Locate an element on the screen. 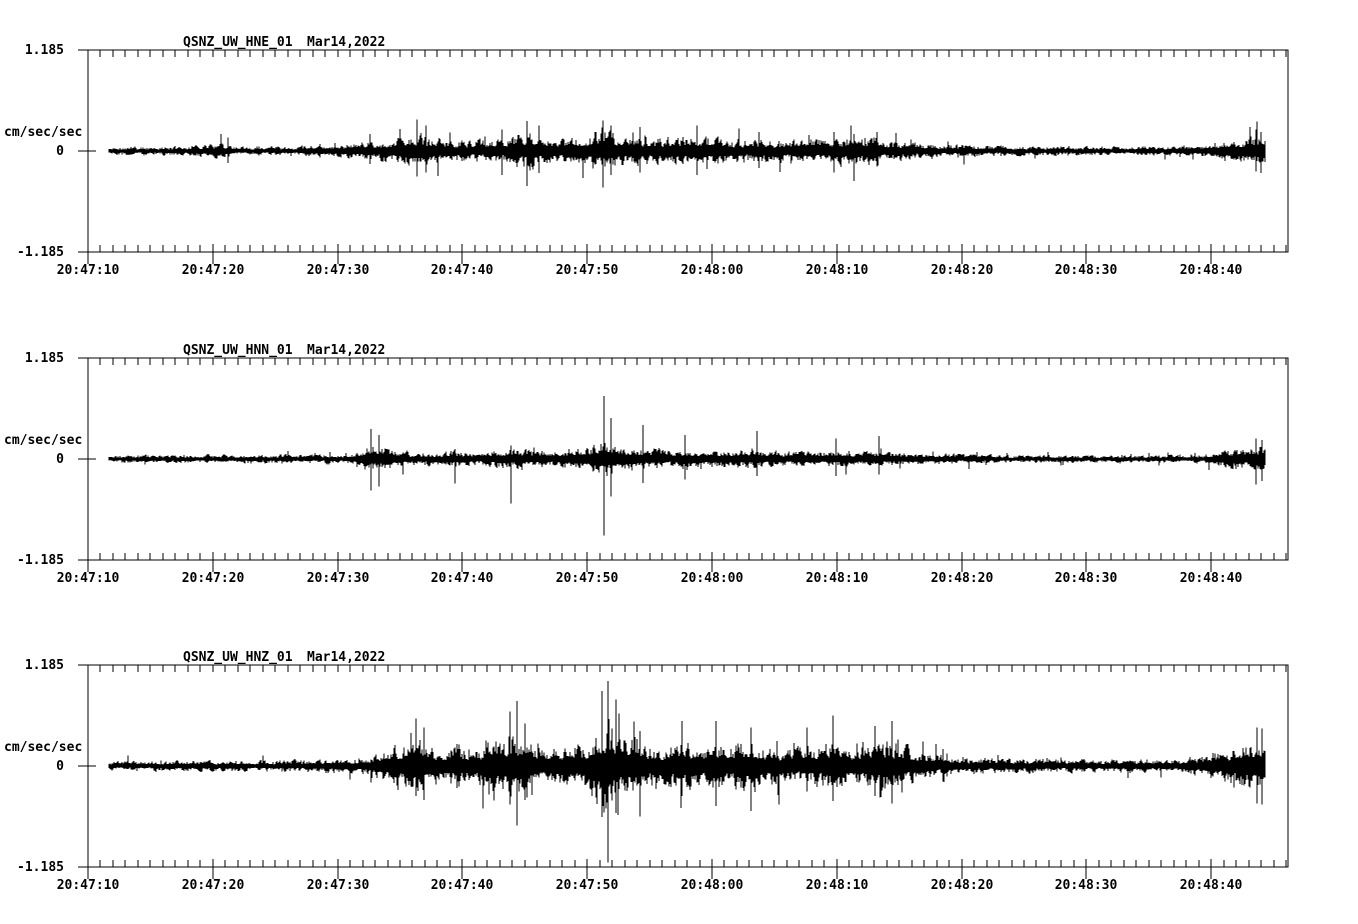  panel-title-station: QSNZ_UW_HNZ_01 is located at coordinates (238, 657).